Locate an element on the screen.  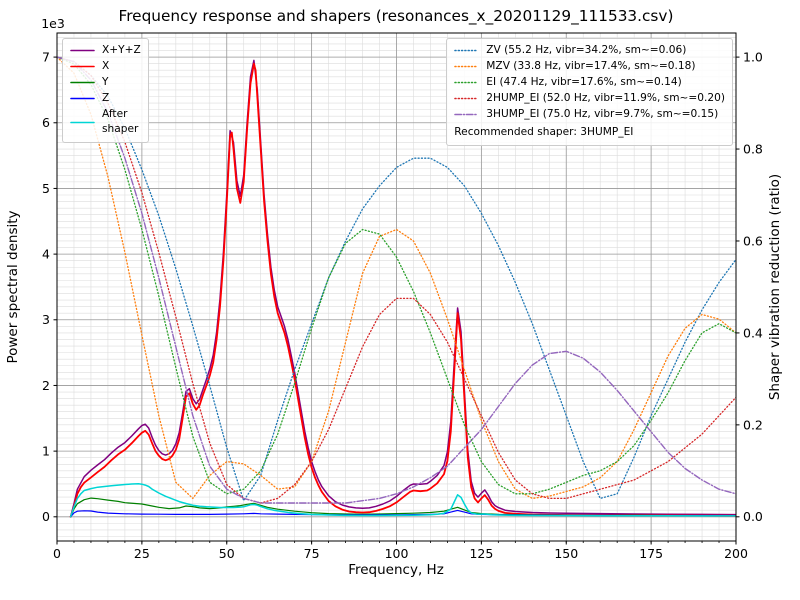
y-right-tick-label: 0.2 is located at coordinates (753, 424).